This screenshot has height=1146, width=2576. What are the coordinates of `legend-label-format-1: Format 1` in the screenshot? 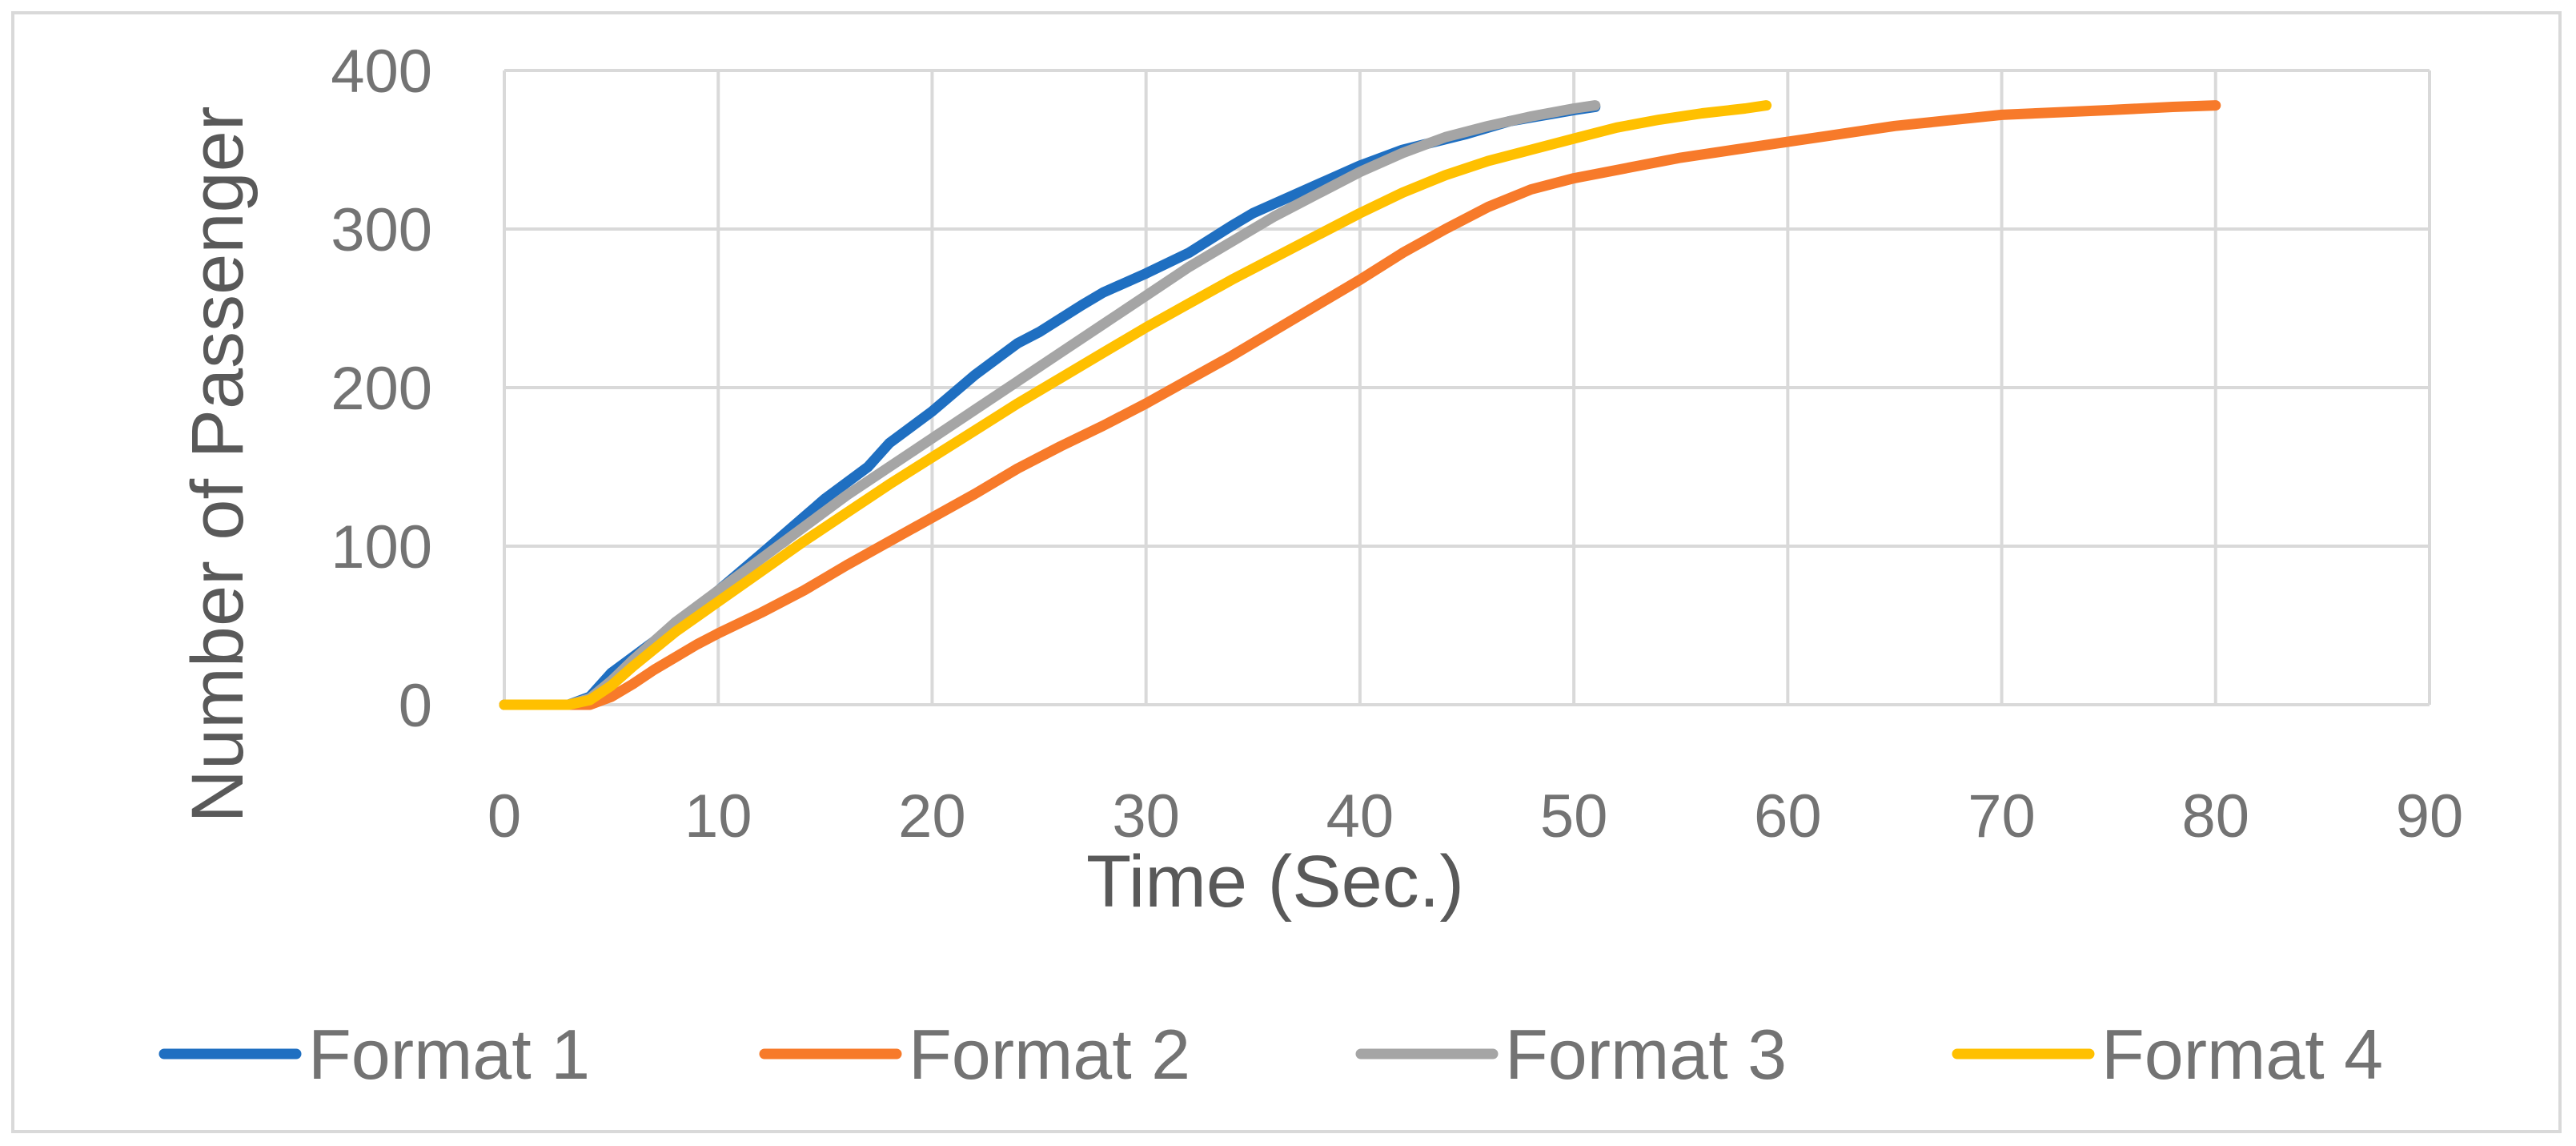 It's located at (449, 1054).